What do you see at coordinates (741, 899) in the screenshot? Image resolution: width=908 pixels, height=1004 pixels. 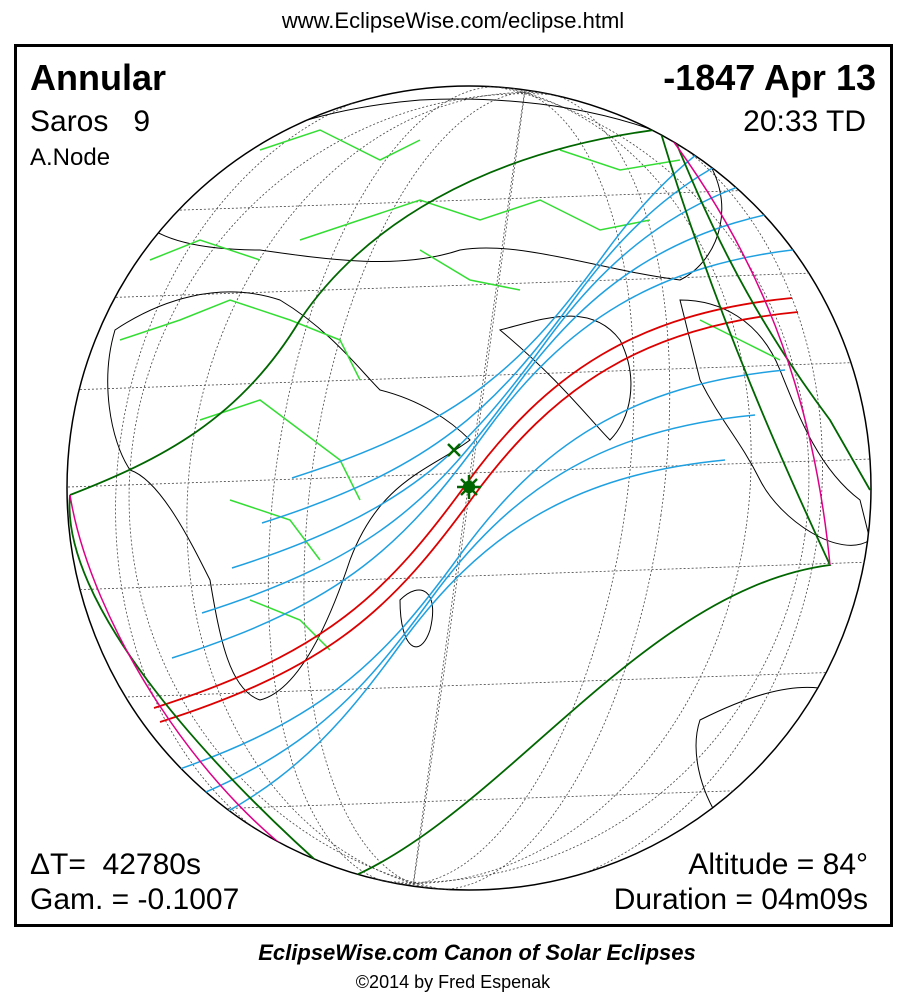 I see `duration: Duration = 04m09s` at bounding box center [741, 899].